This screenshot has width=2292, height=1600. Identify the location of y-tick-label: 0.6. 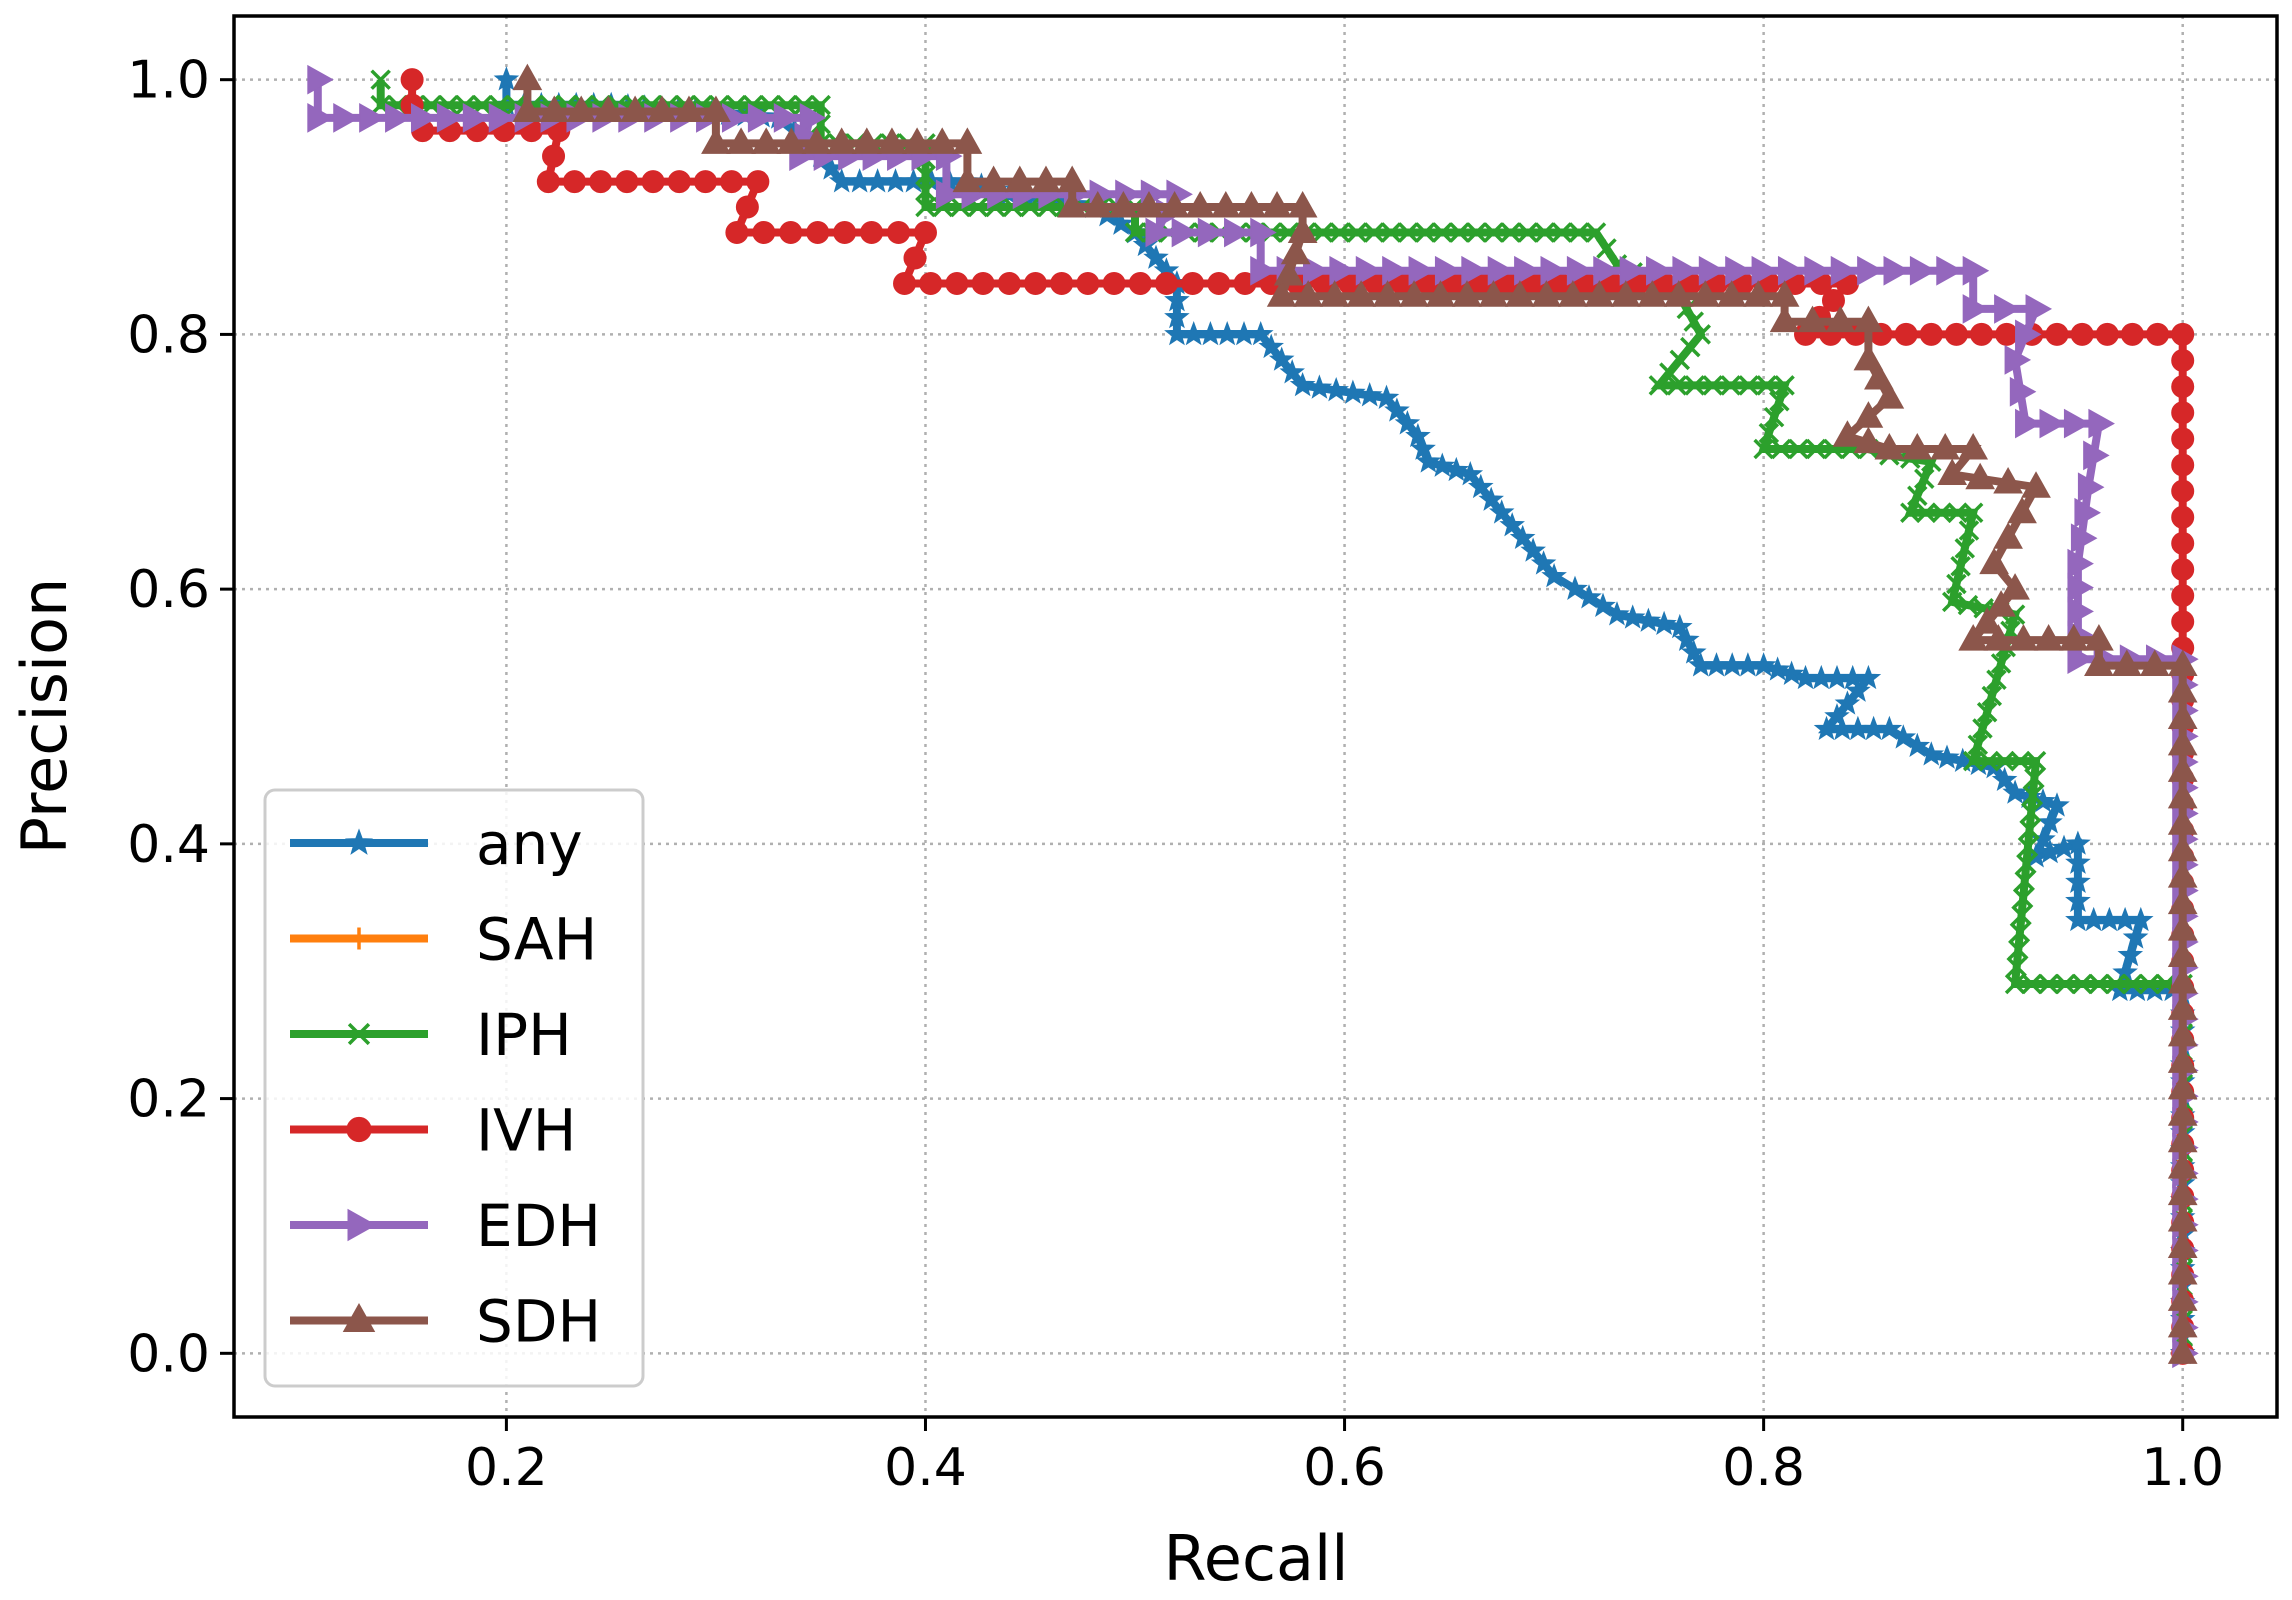
(168, 590).